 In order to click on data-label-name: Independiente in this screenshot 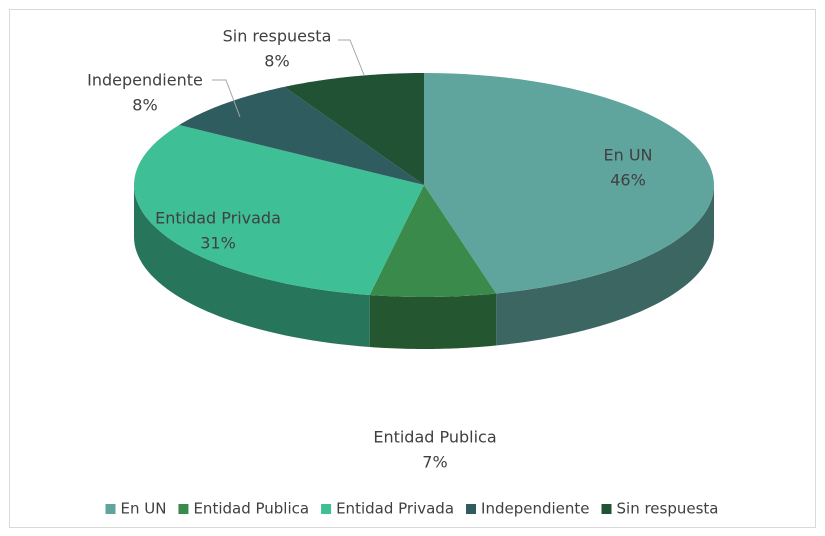, I will do `click(145, 80)`.